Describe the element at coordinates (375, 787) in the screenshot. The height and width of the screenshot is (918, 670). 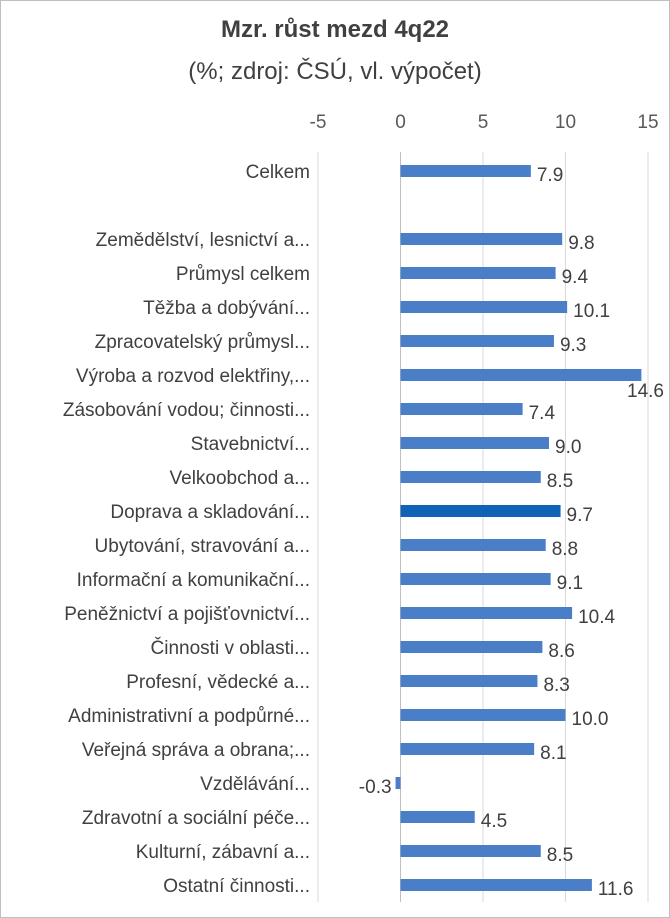
I see `data-label: -0.3` at that location.